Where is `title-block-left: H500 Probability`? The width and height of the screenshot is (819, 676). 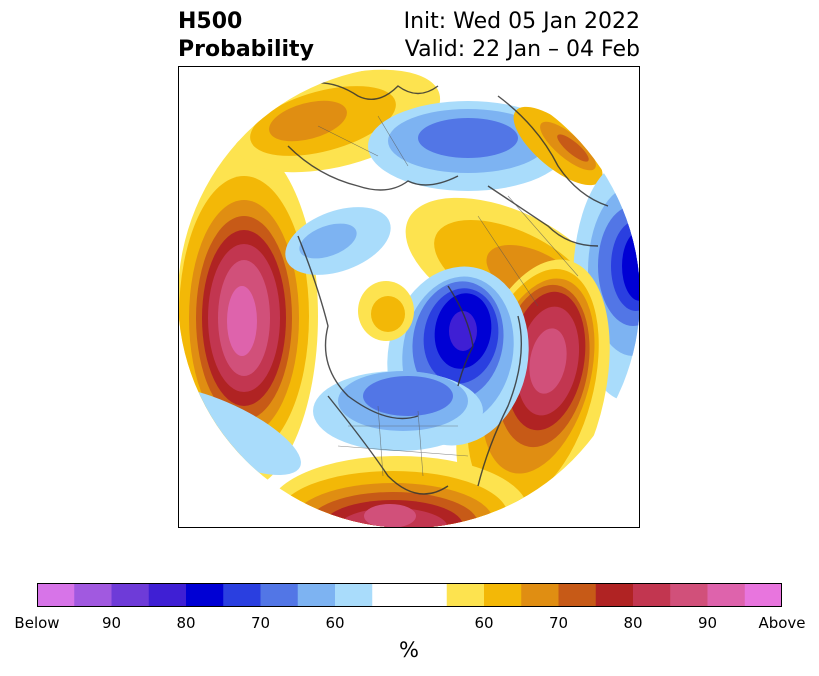
title-block-left: H500 Probability is located at coordinates (246, 36).